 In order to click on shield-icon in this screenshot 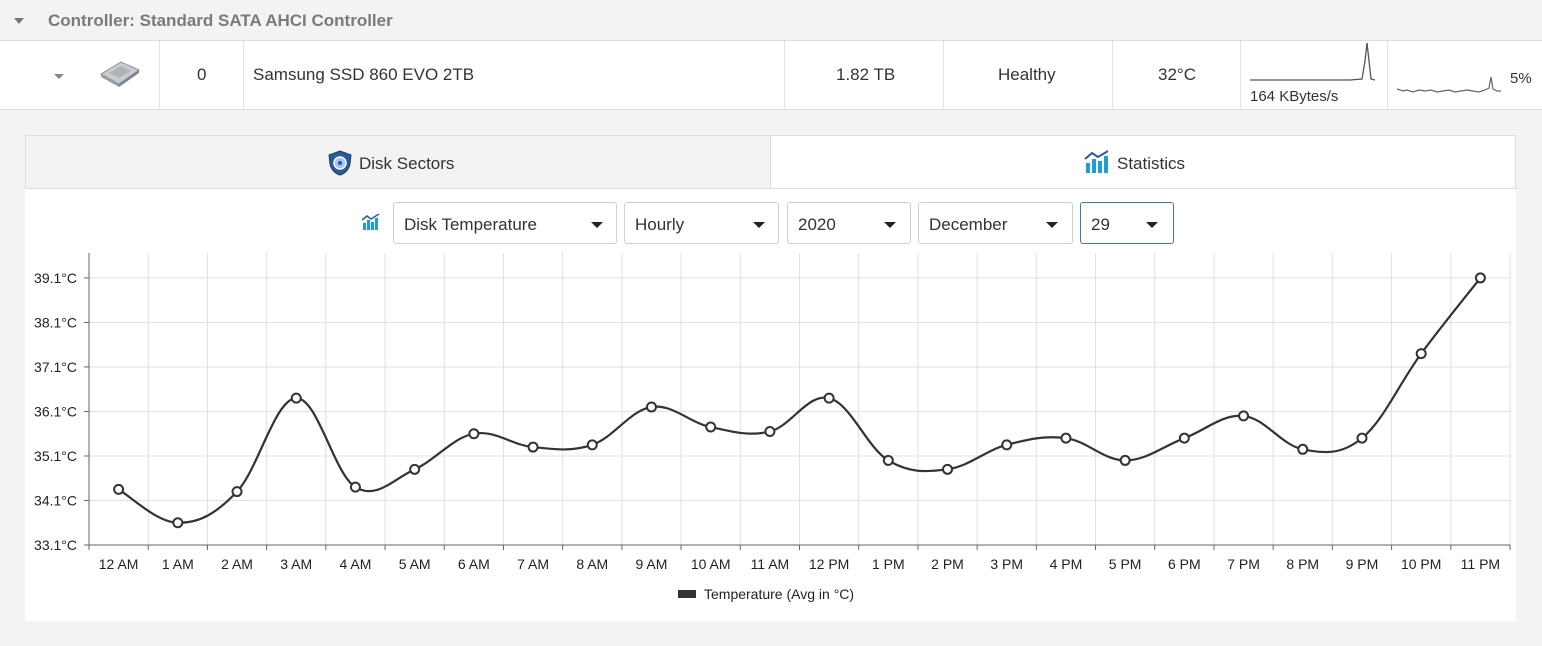, I will do `click(340, 163)`.